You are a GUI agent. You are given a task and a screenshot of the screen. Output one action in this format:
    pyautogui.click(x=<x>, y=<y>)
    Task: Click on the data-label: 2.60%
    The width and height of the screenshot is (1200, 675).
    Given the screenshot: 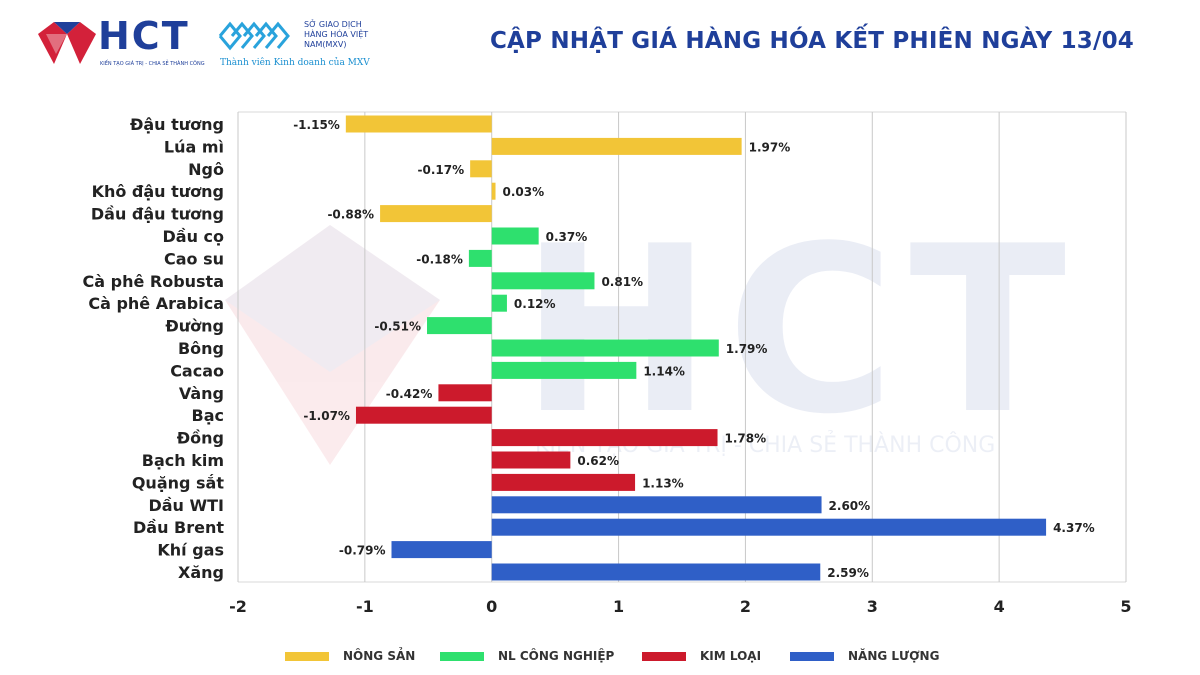 What is the action you would take?
    pyautogui.click(x=850, y=506)
    